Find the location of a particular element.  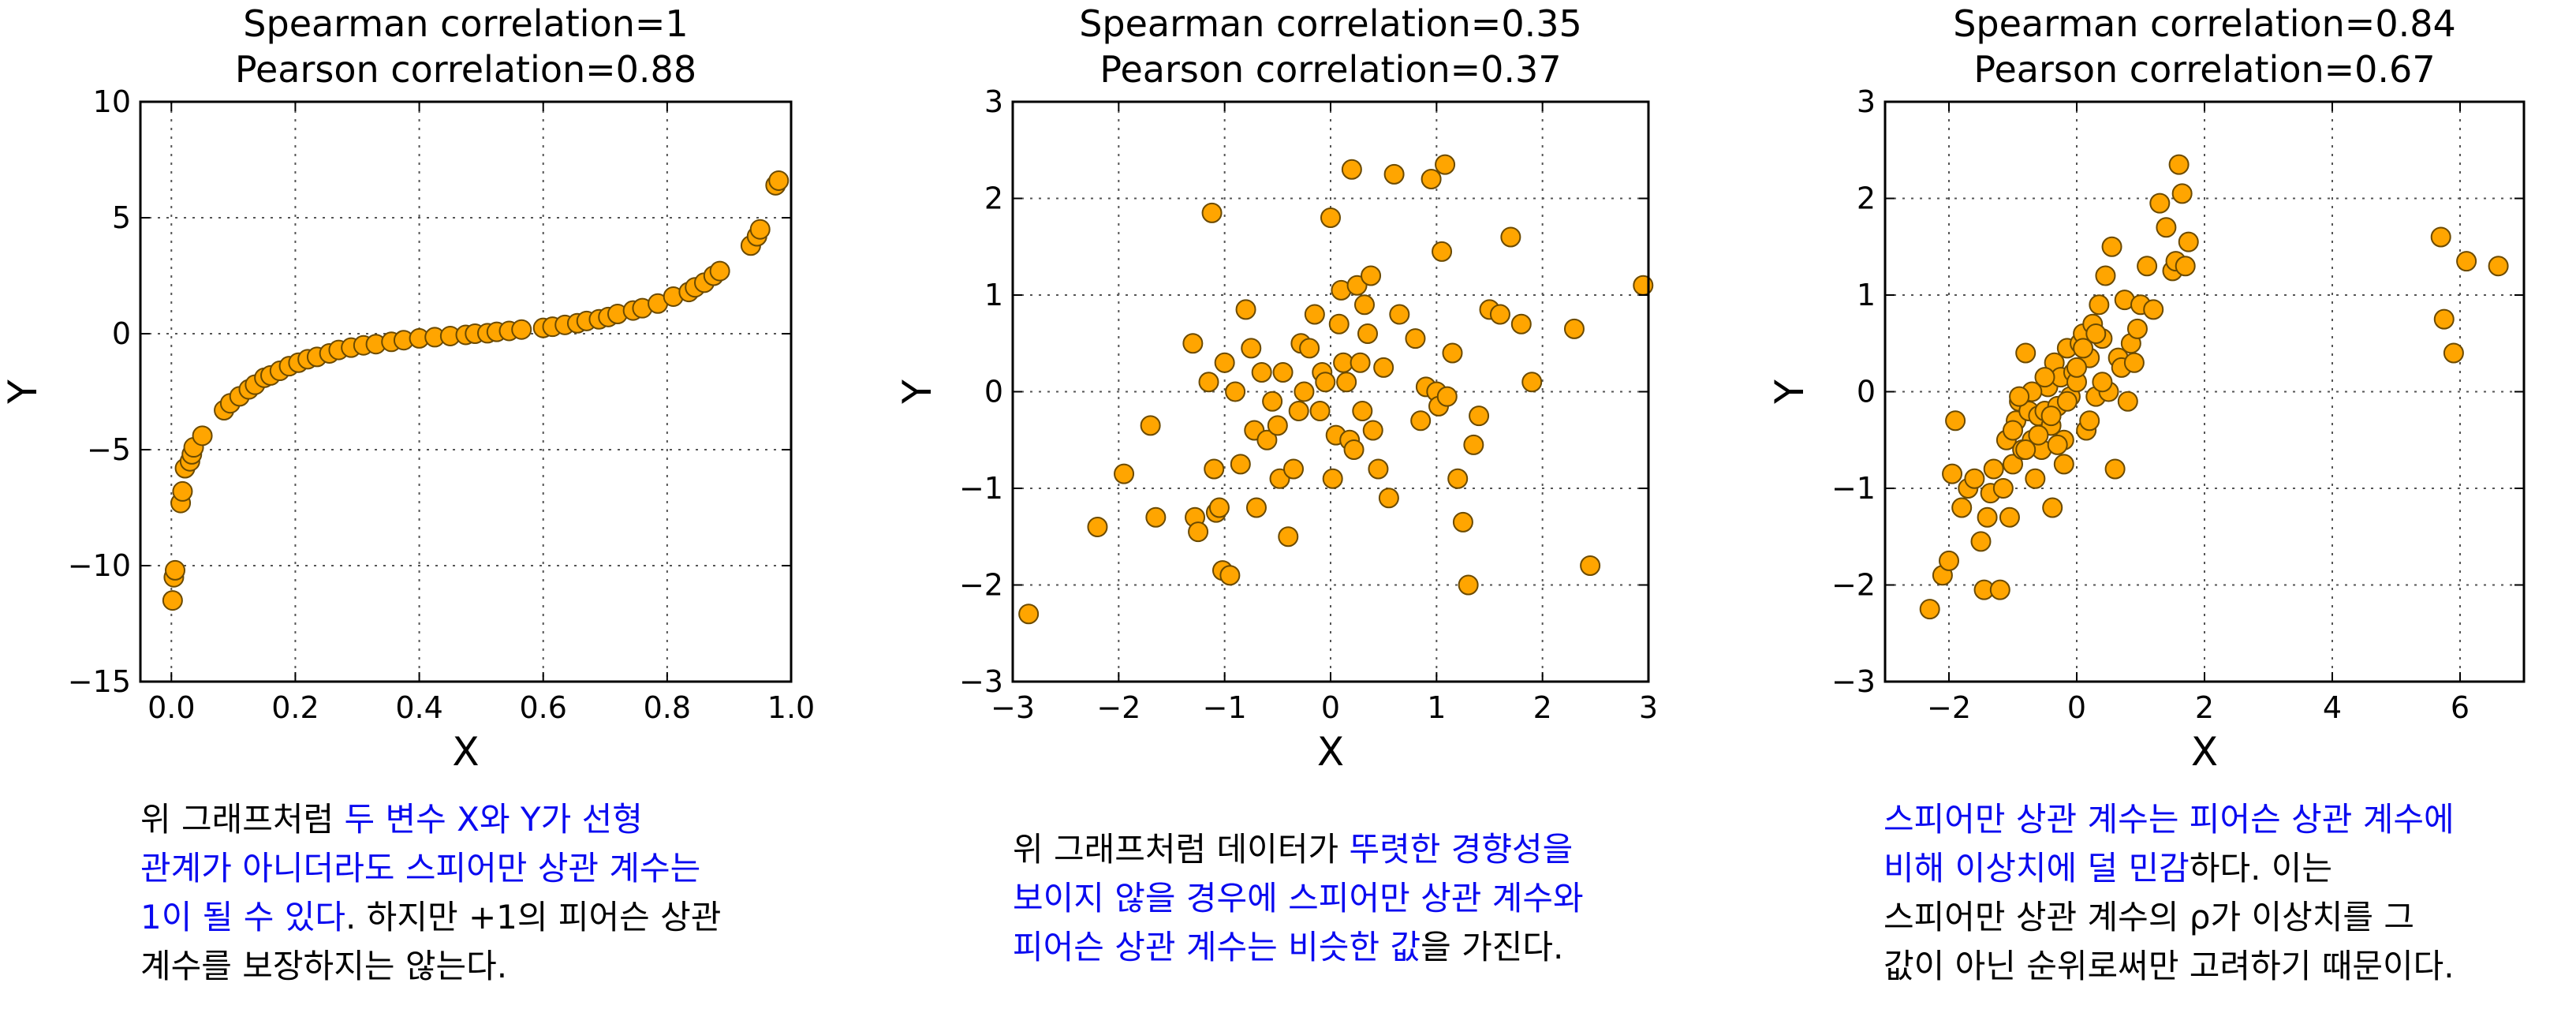

caption-line: 보이지 않을 경우에 스피어만 상관 계수와 is located at coordinates (1298, 898).